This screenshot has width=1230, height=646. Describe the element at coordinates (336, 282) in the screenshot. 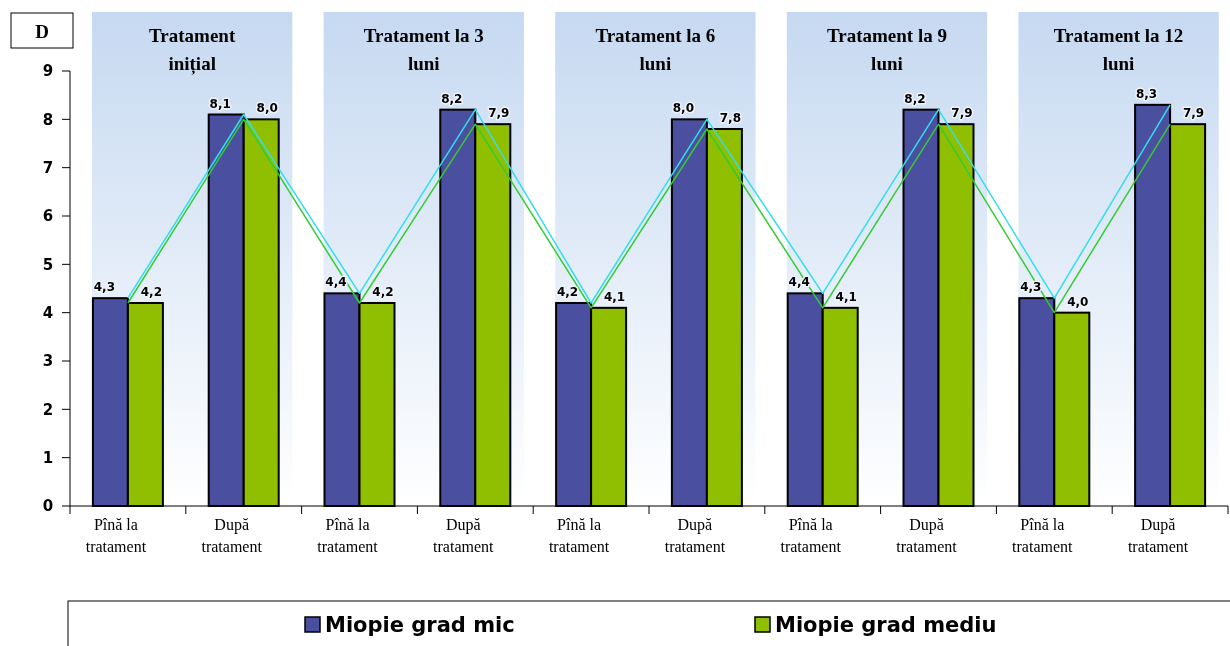

I see `data-label: 4,4` at that location.